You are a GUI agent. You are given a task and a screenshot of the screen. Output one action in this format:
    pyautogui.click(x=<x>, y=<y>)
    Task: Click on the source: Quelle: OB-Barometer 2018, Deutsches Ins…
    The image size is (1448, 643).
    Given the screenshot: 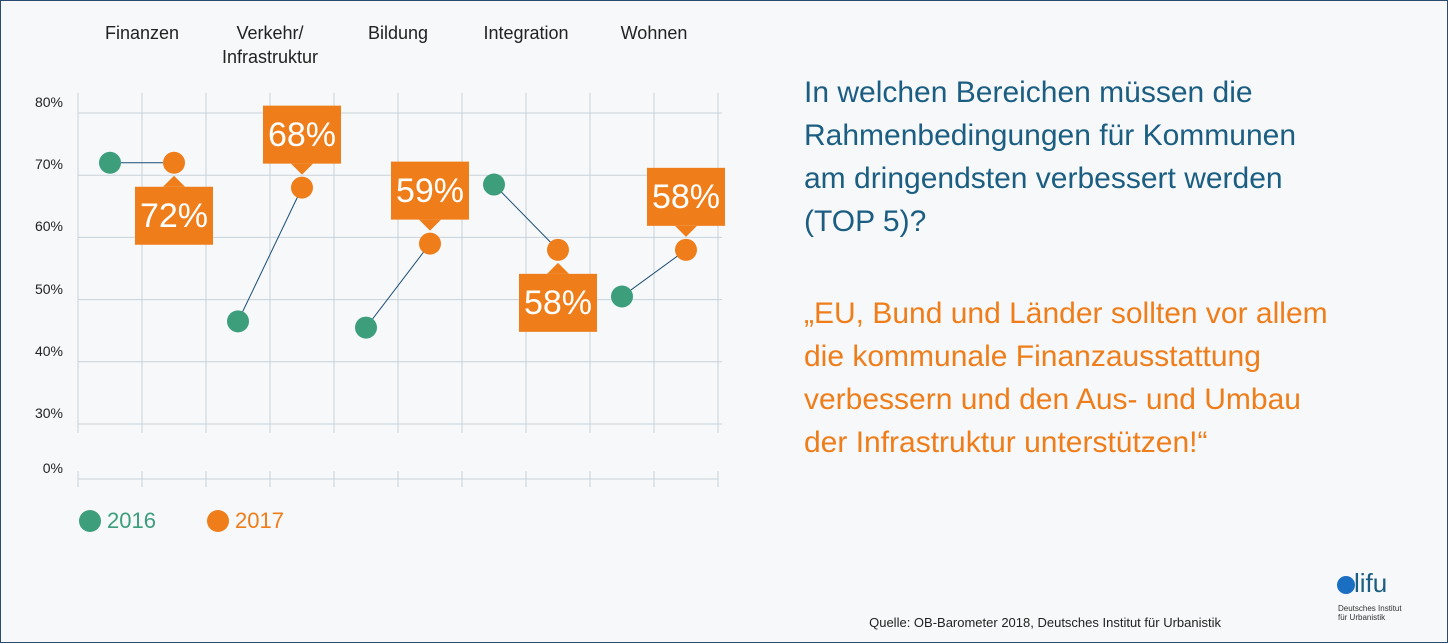 What is the action you would take?
    pyautogui.click(x=1045, y=622)
    